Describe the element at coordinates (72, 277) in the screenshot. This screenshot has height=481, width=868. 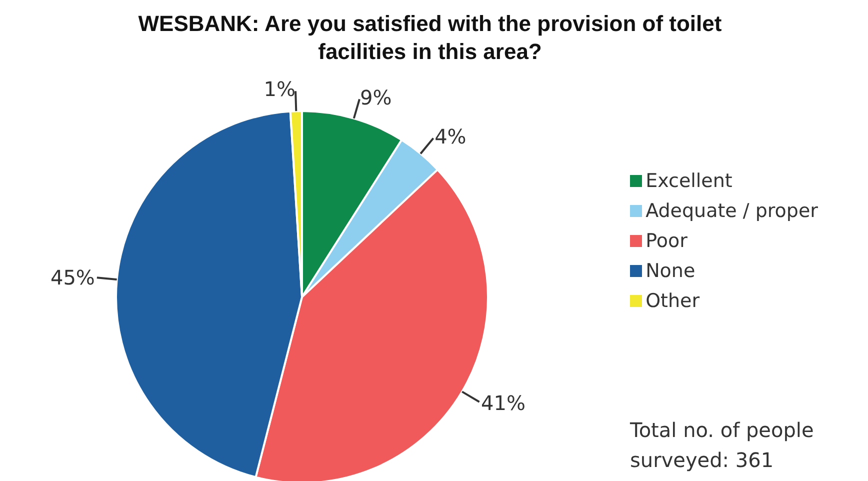
I see `data-label: 45%` at that location.